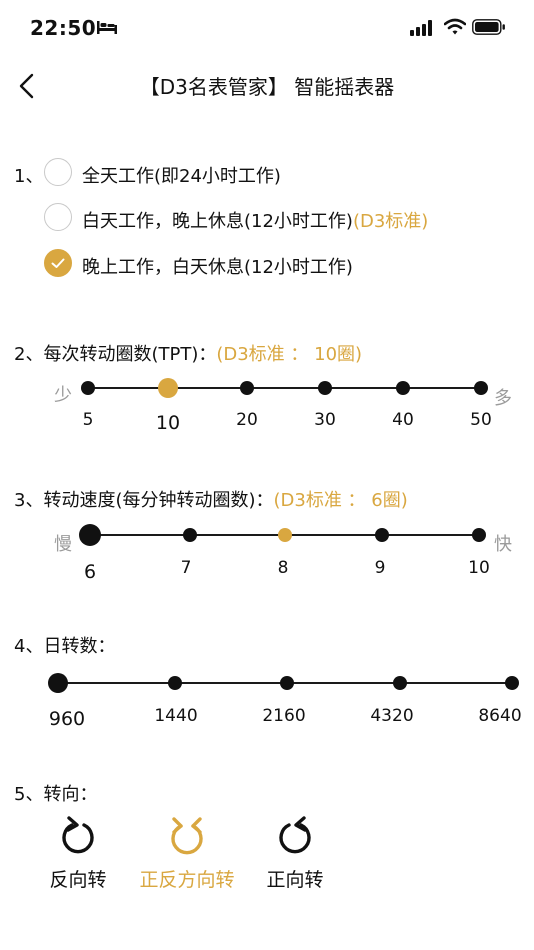 The image size is (534, 950). Describe the element at coordinates (188, 354) in the screenshot. I see `tpt-heading: 2、每次转动圈数(TPT)：(D3标准 ： 10圈)` at that location.